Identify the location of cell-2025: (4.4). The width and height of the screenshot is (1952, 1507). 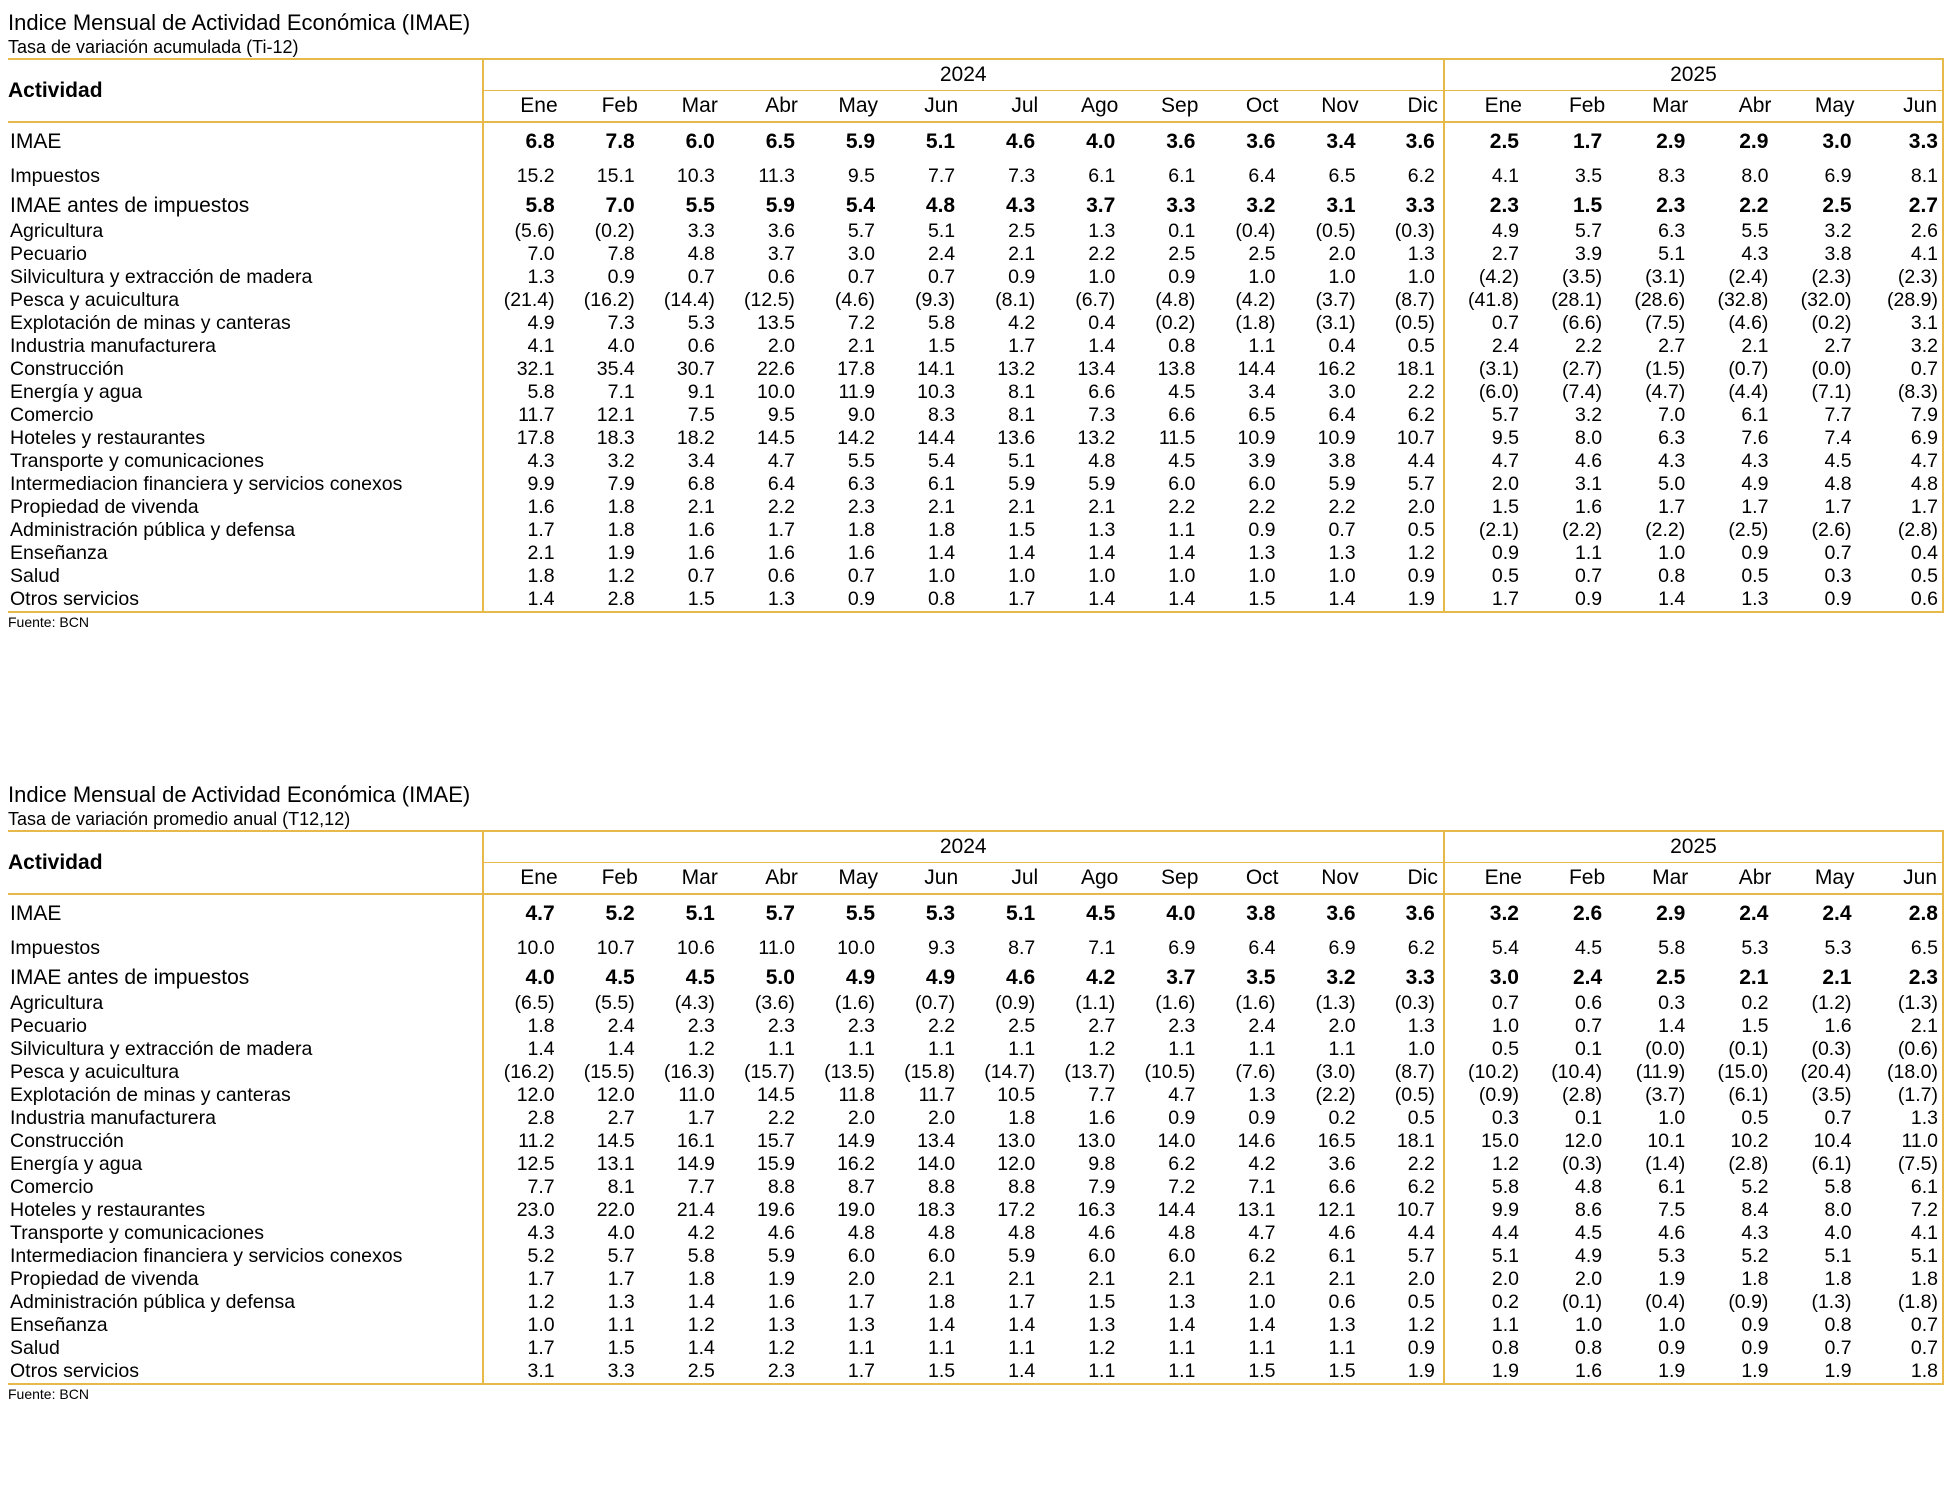
(1748, 392).